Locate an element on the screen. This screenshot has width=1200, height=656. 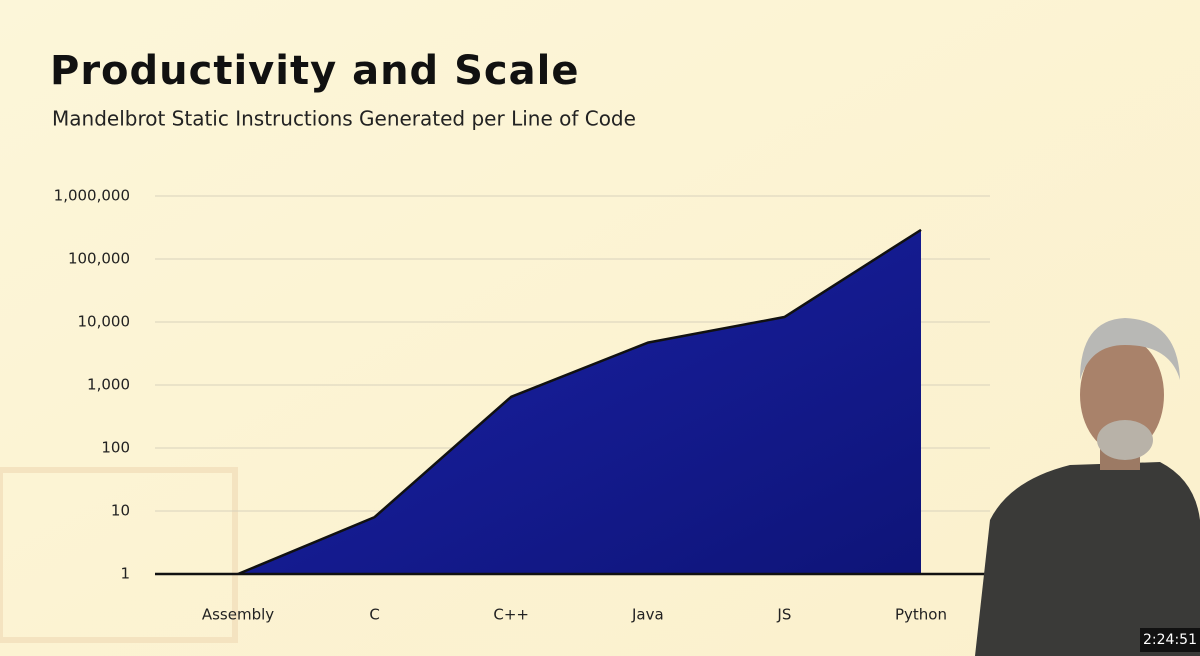
presenter-beard is located at coordinates (1125, 440).